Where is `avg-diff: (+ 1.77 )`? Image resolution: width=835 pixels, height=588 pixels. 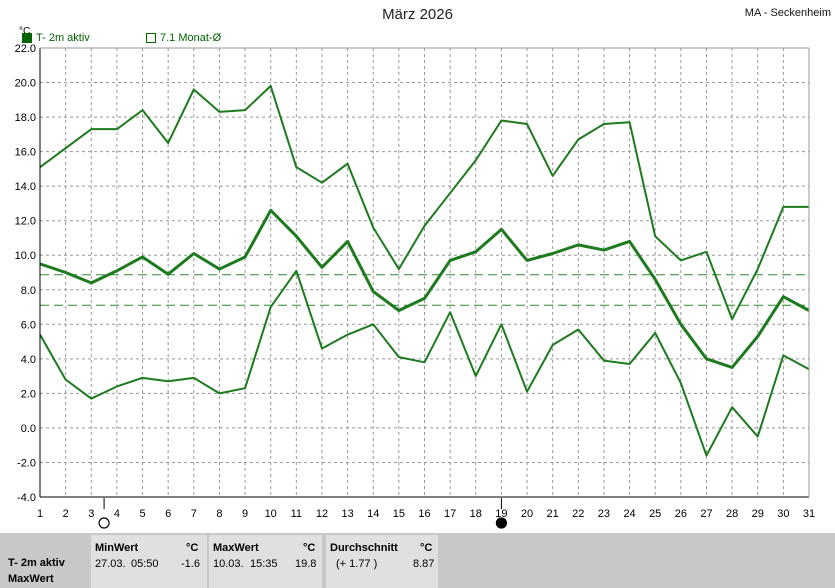
avg-diff: (+ 1.77 ) is located at coordinates (357, 564).